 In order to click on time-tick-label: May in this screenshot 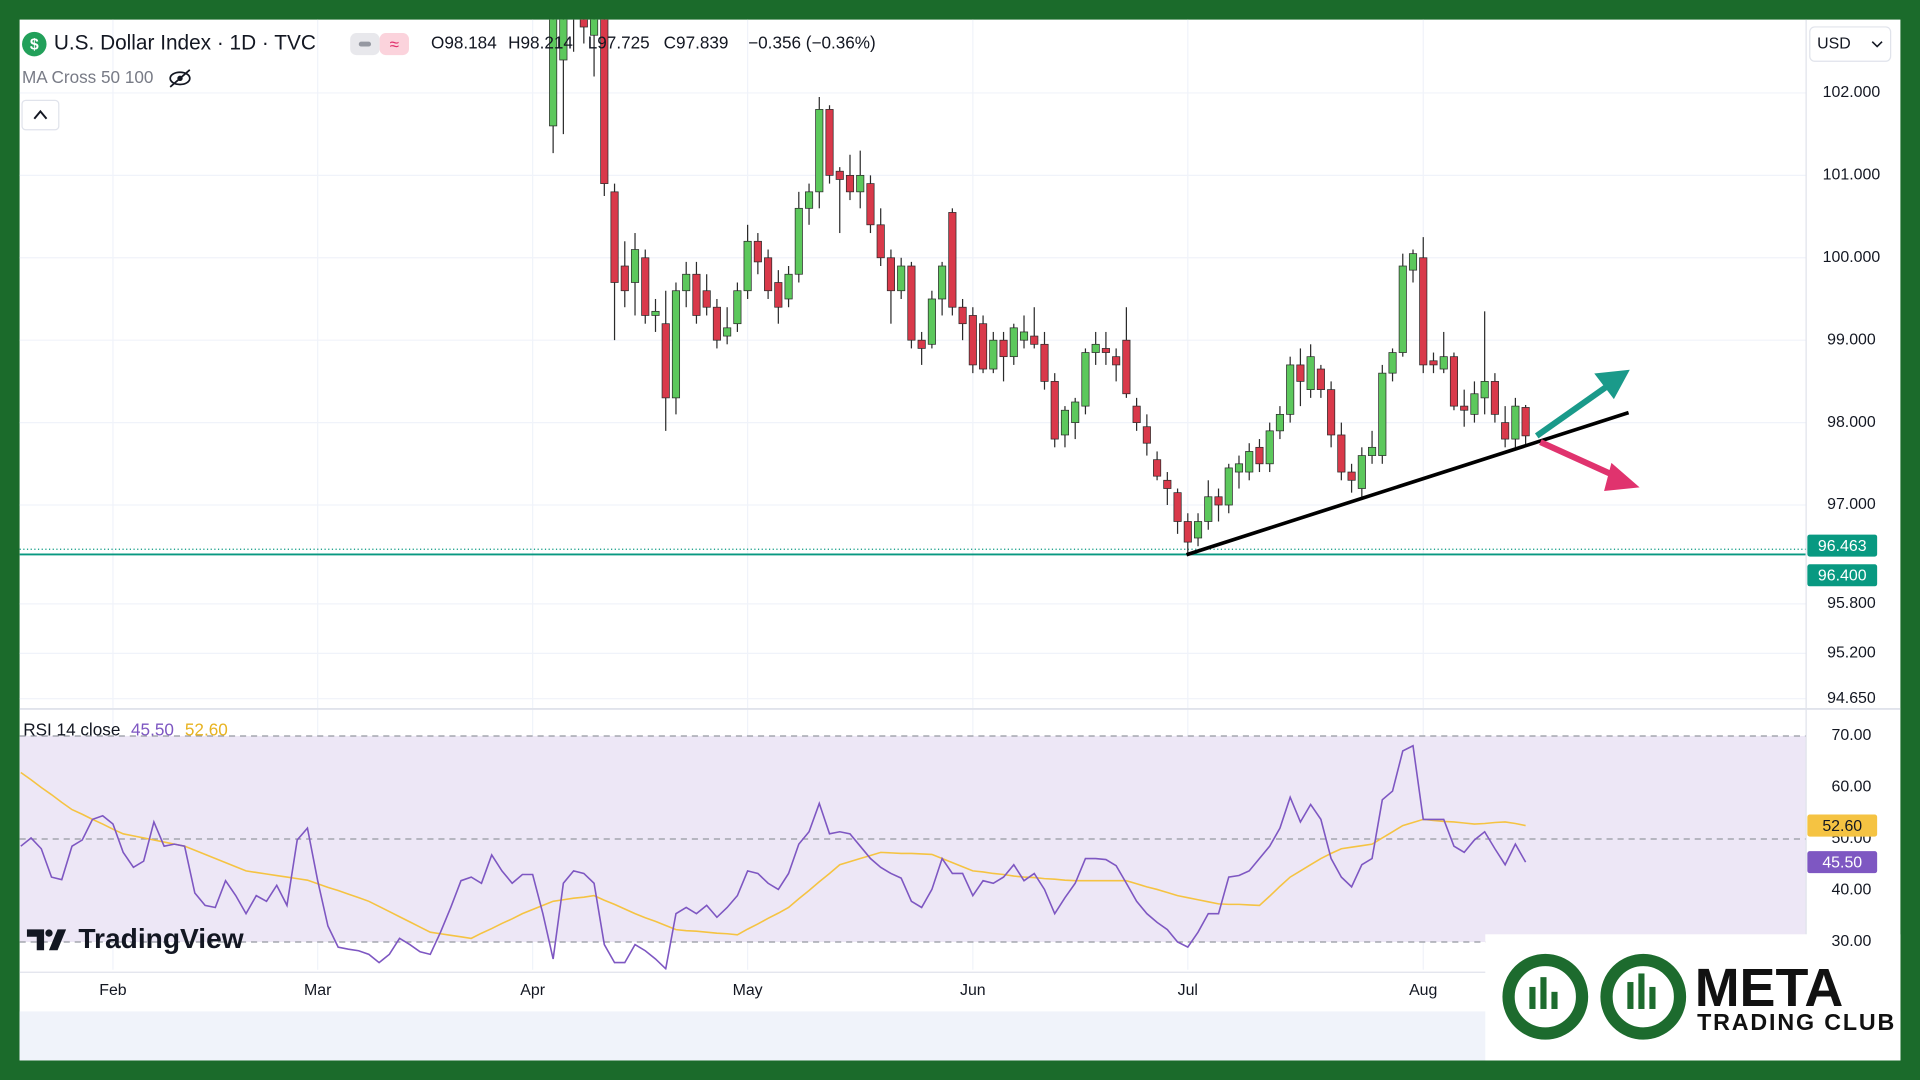, I will do `click(748, 990)`.